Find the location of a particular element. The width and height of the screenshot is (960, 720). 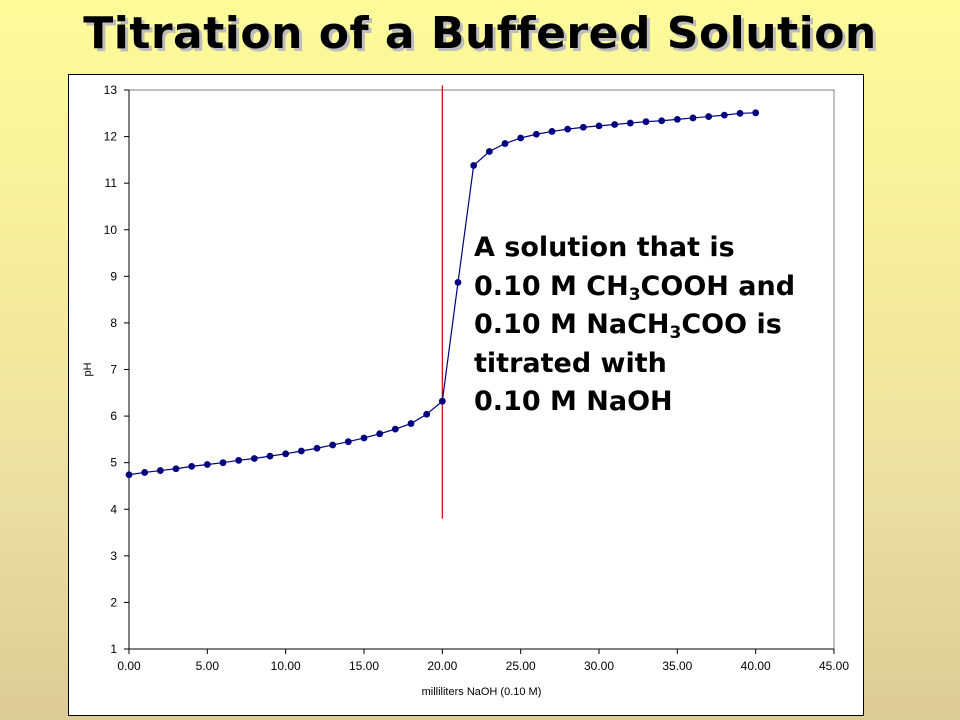

y-tick-label: 12 is located at coordinates (111, 137).